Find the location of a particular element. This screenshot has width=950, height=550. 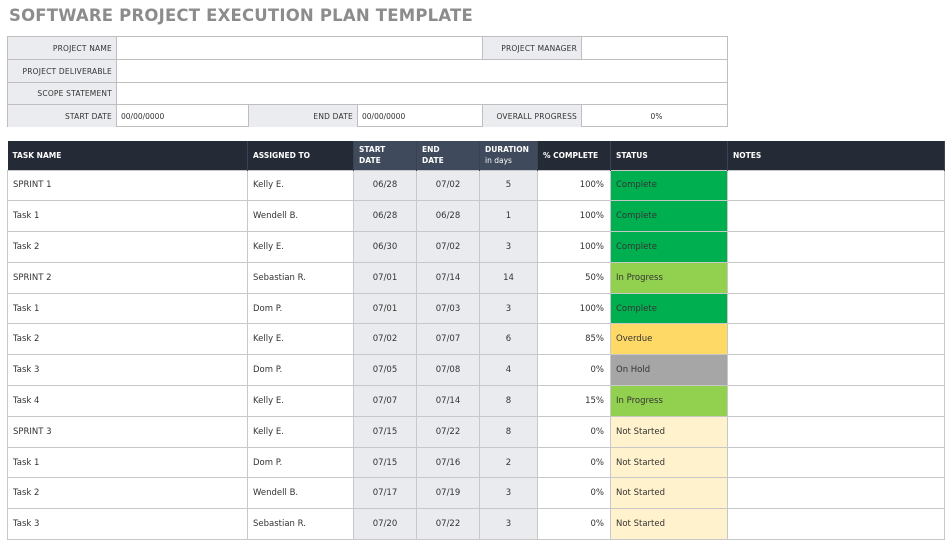

assigned-to-cell: Sebastian R. is located at coordinates (300, 277).